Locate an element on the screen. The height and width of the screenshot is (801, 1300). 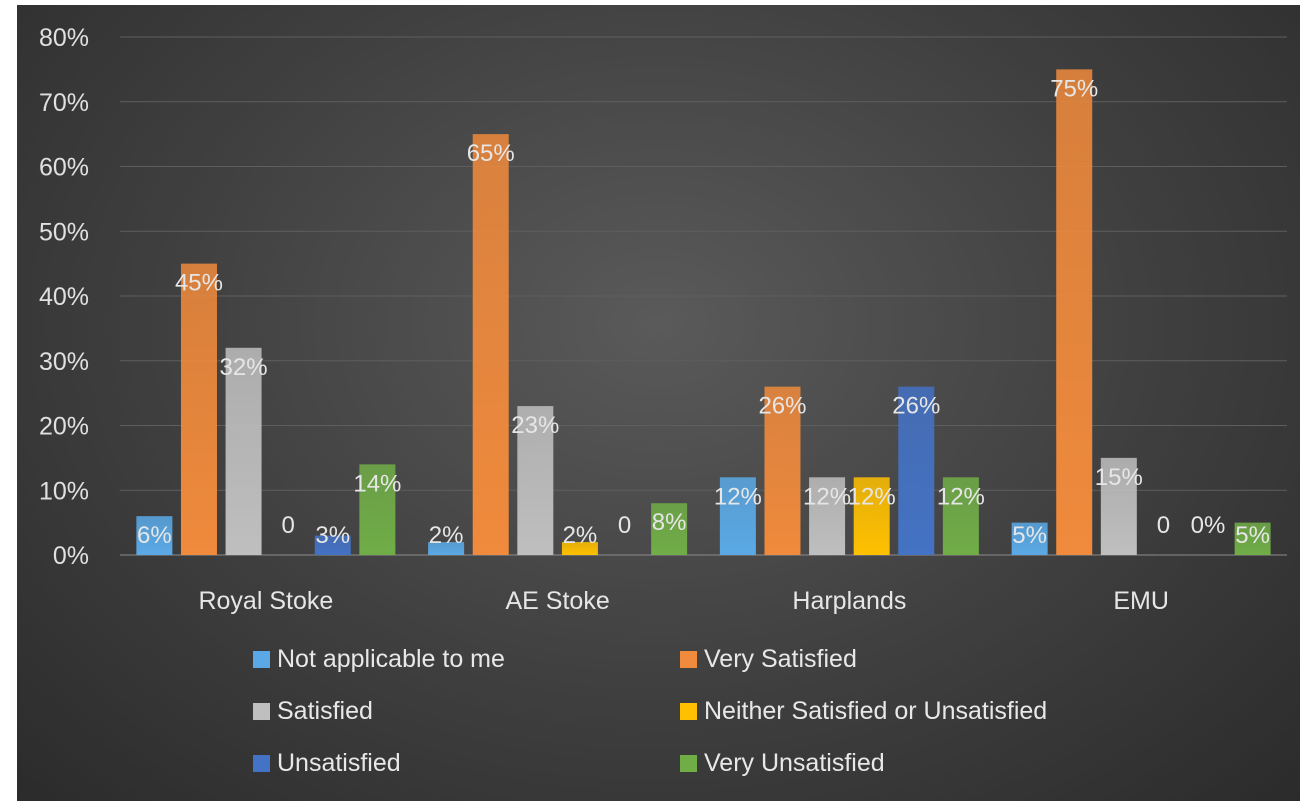
legend-label-very-satisfied: Very Satisfied is located at coordinates (780, 659).